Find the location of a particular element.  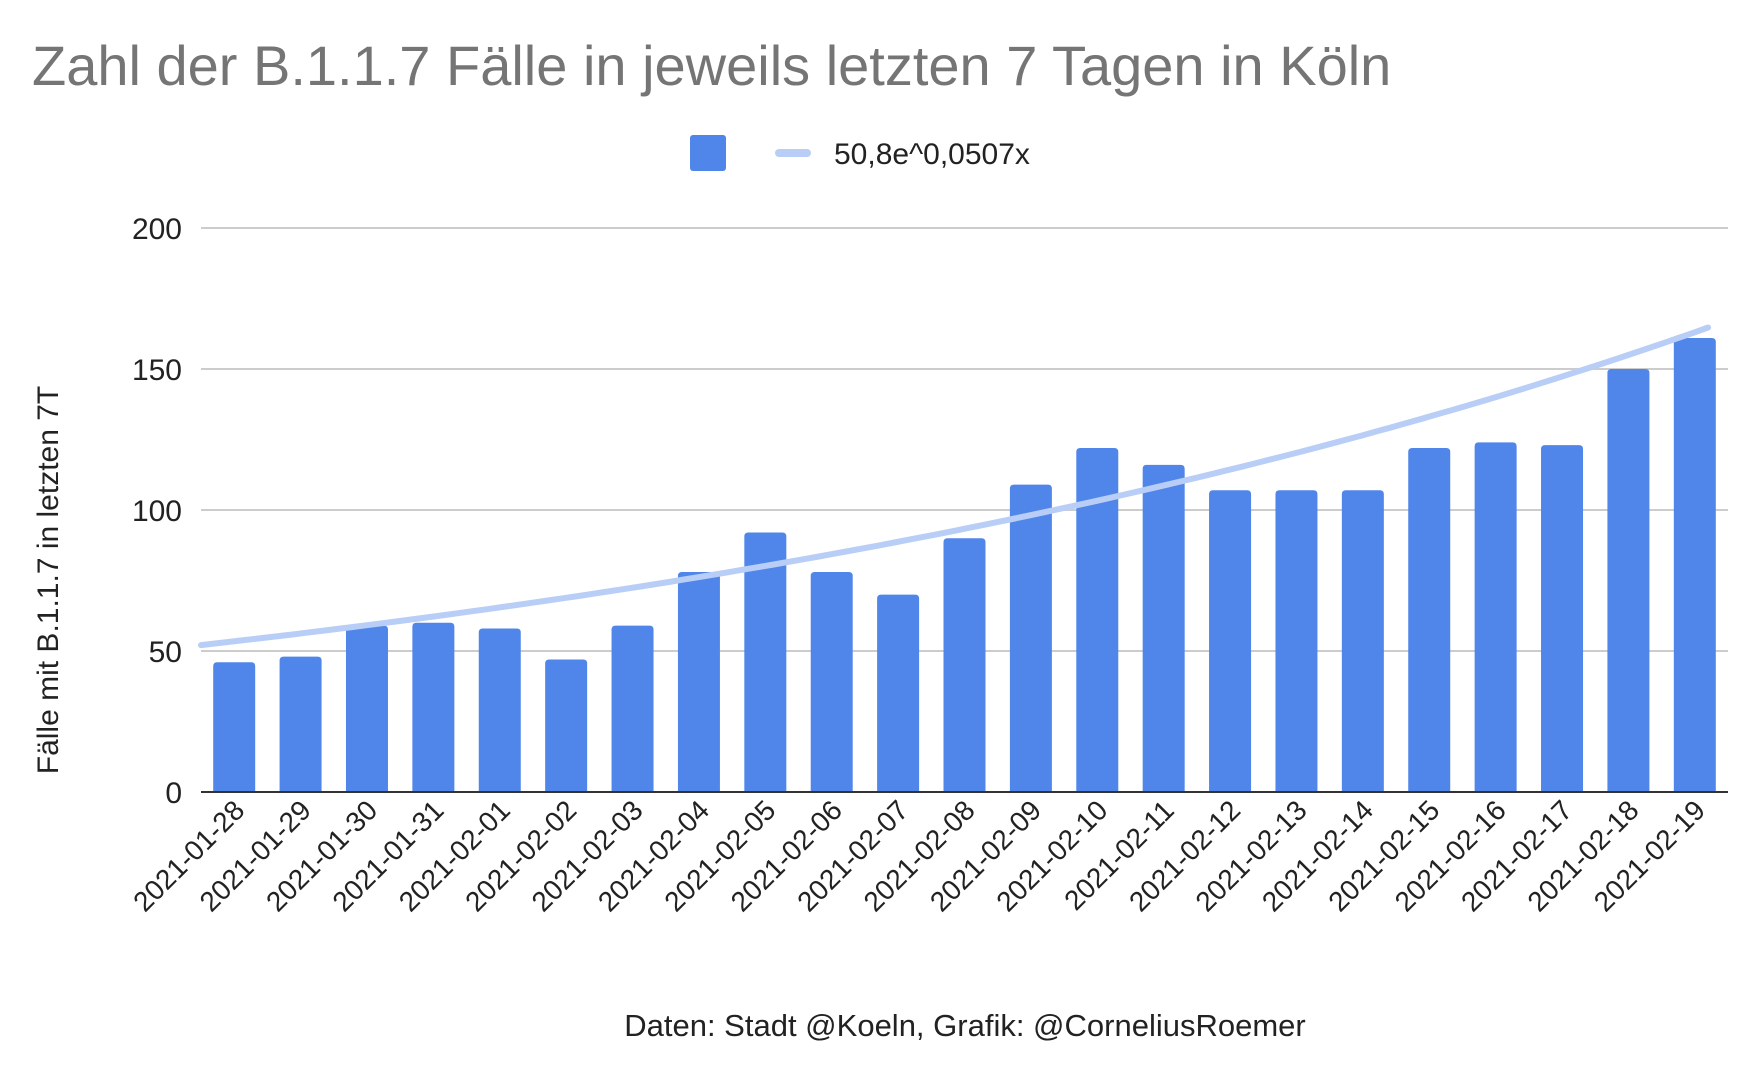

legend-label-trendline: 50,8e^0,0507x is located at coordinates (932, 154).